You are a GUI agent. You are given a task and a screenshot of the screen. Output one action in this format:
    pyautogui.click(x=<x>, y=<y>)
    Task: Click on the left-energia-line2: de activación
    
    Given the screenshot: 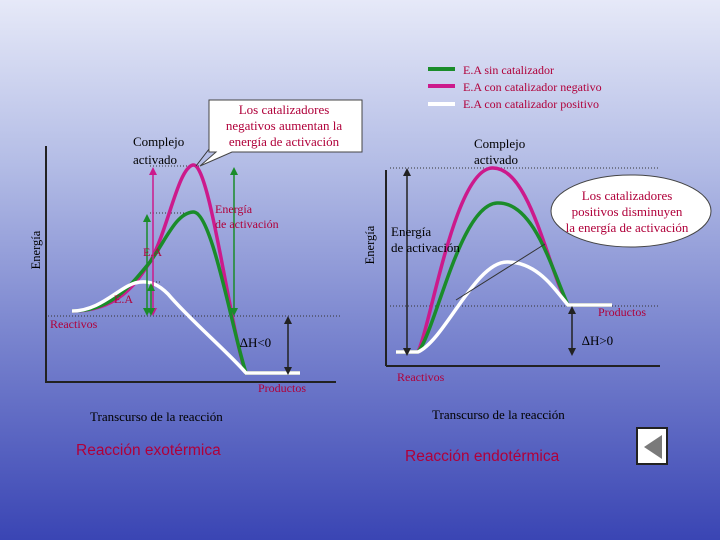 What is the action you would take?
    pyautogui.click(x=247, y=224)
    